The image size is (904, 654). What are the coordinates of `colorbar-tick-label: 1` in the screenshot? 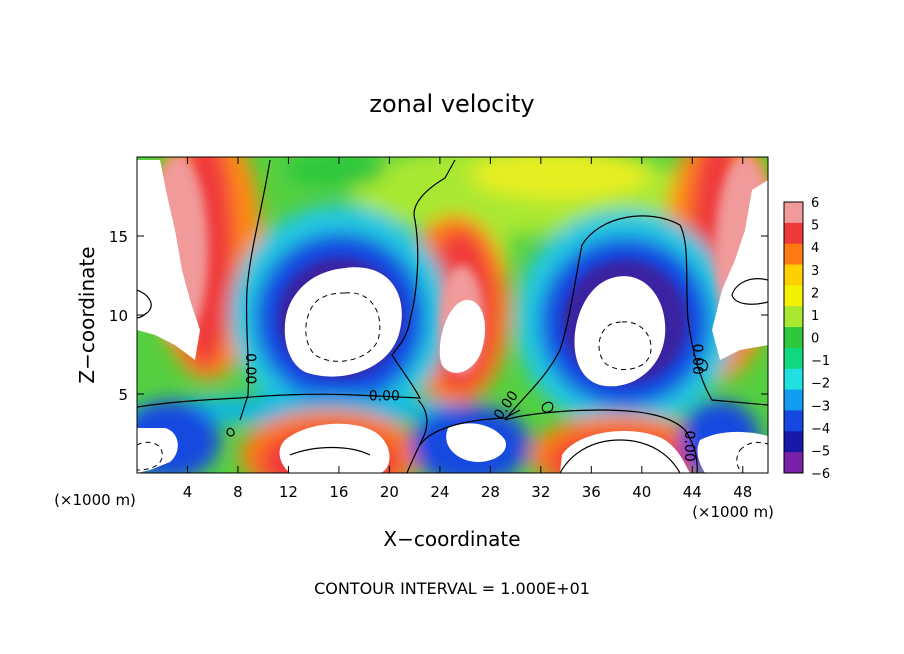 It's located at (815, 316).